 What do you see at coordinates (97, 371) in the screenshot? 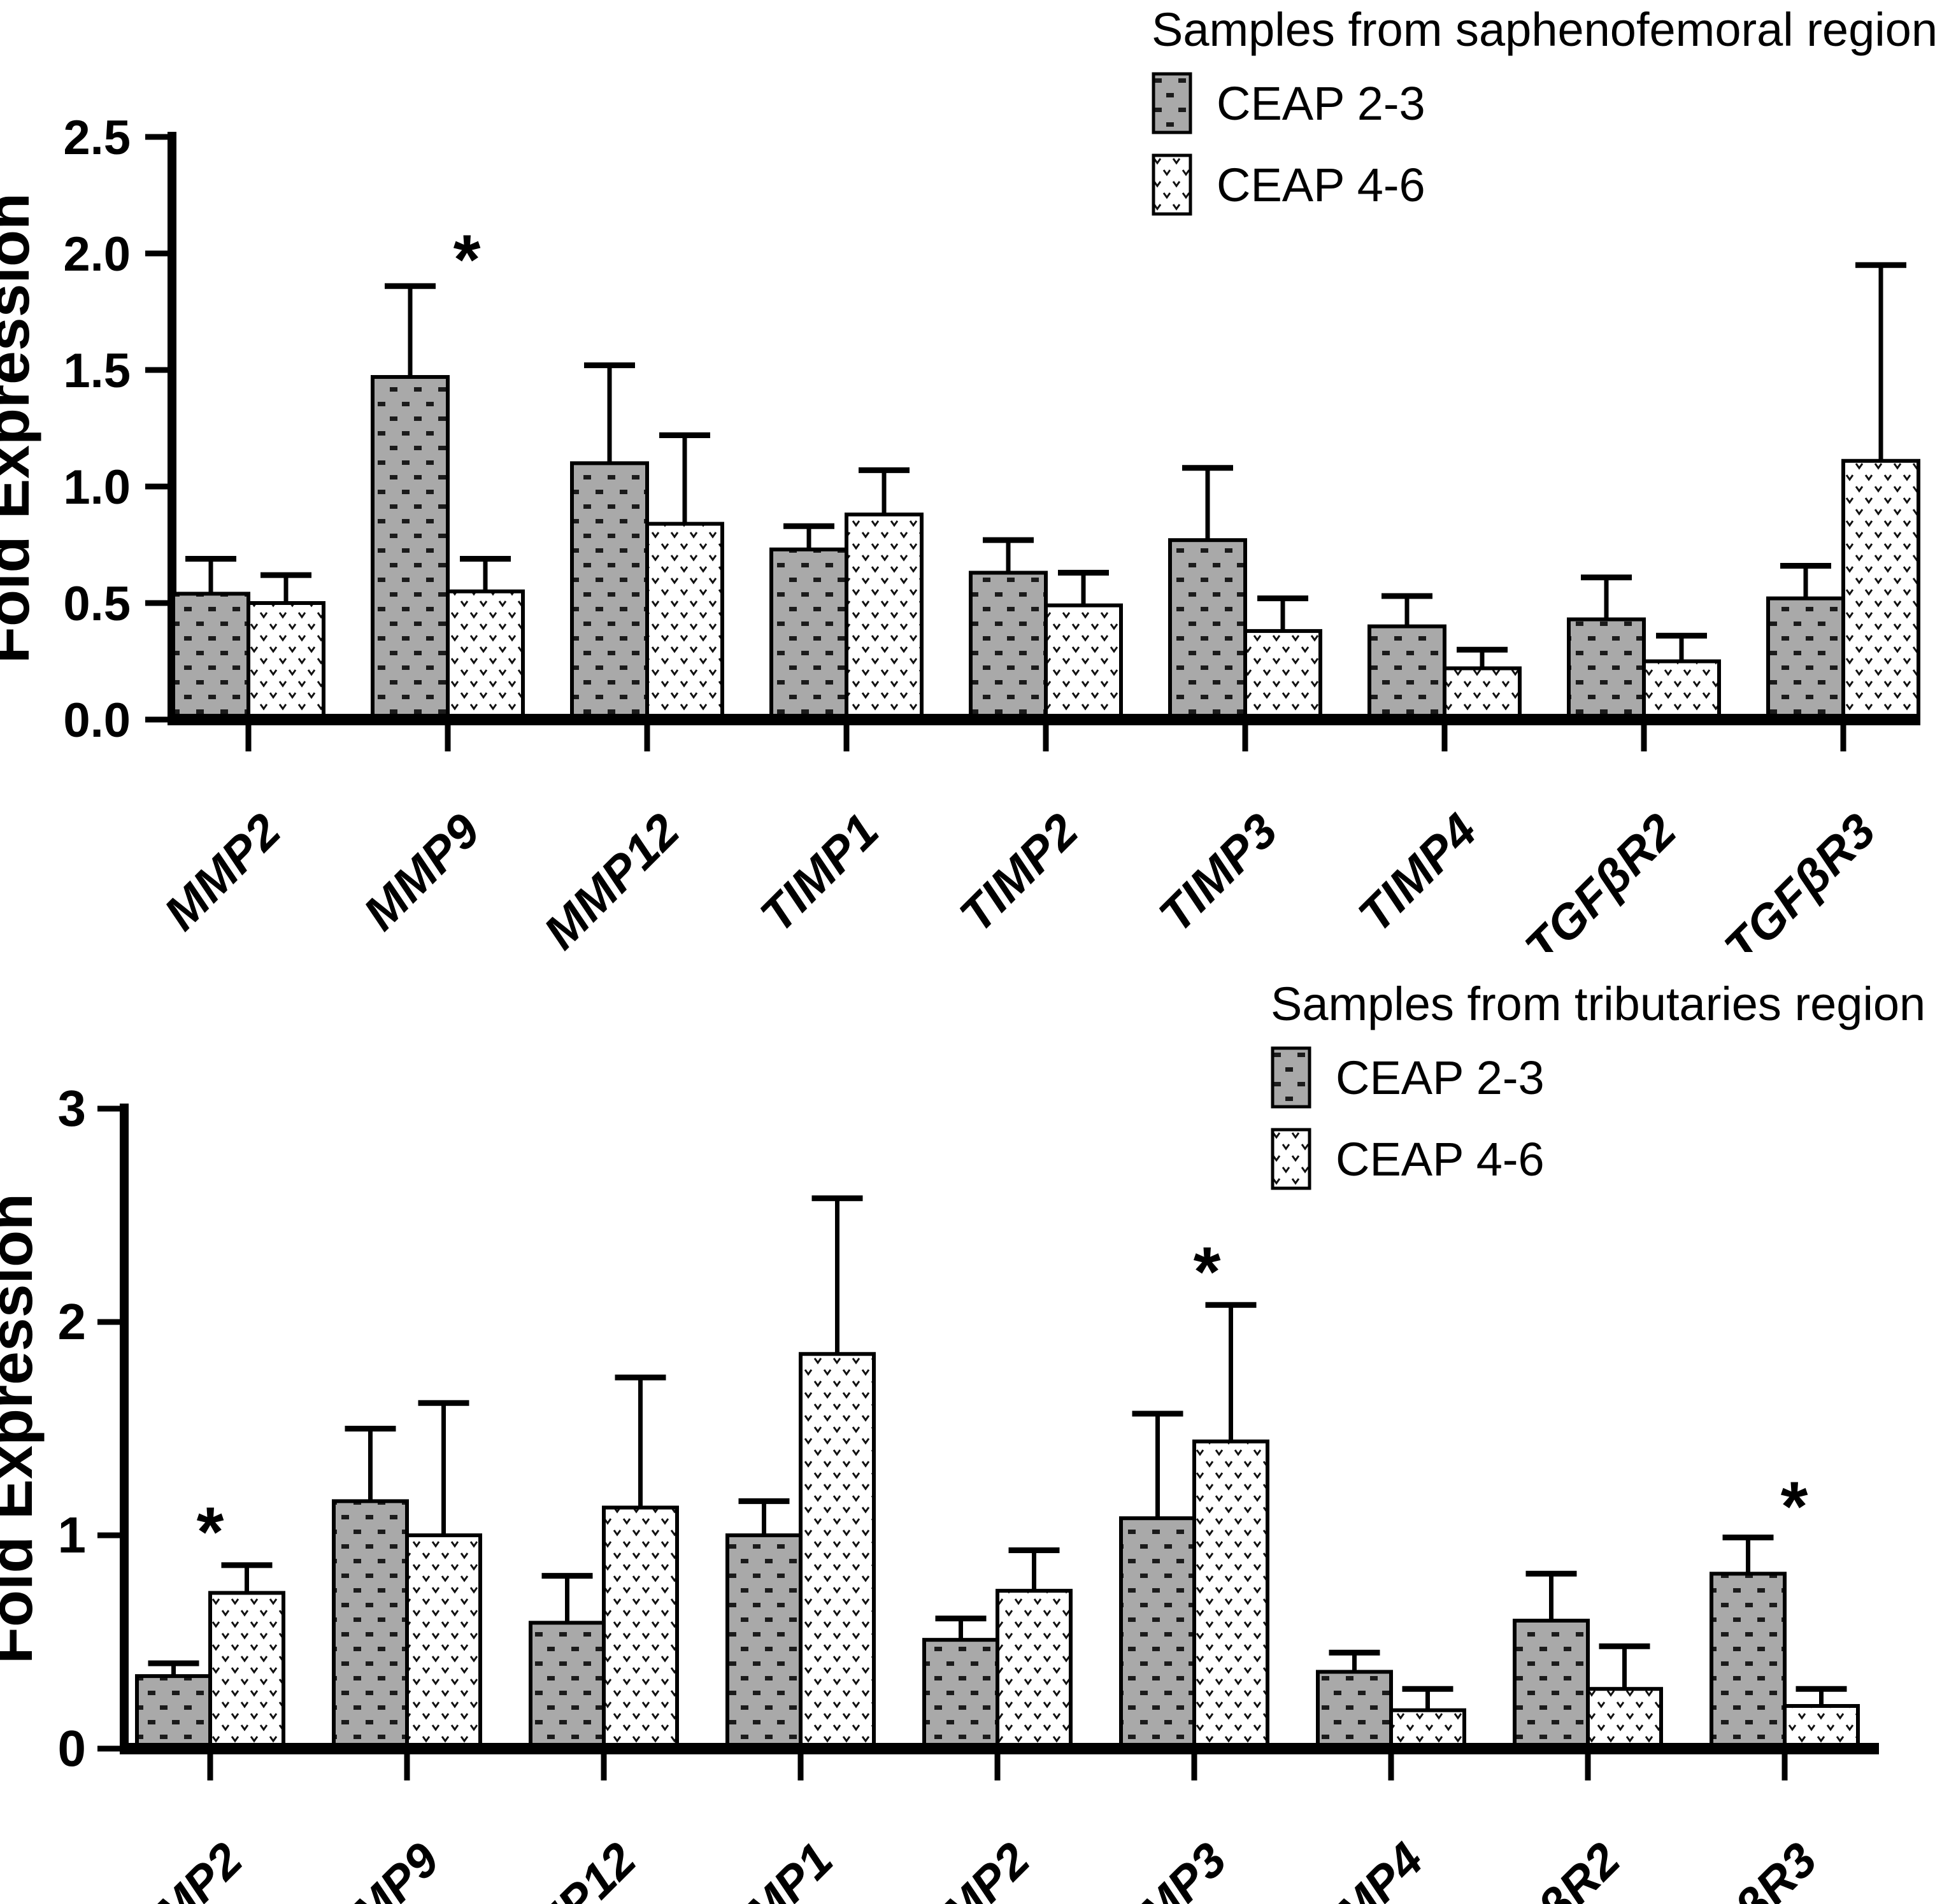
I see `y-tick-label: 1.5` at bounding box center [97, 371].